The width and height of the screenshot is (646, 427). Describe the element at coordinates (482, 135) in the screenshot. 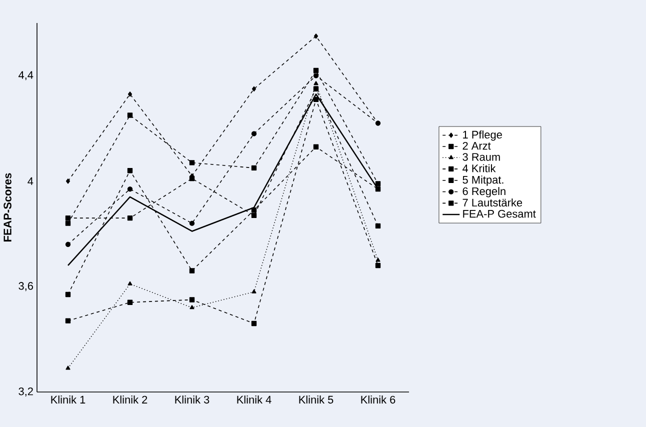

I see `legend-label: 1 Pflege` at that location.